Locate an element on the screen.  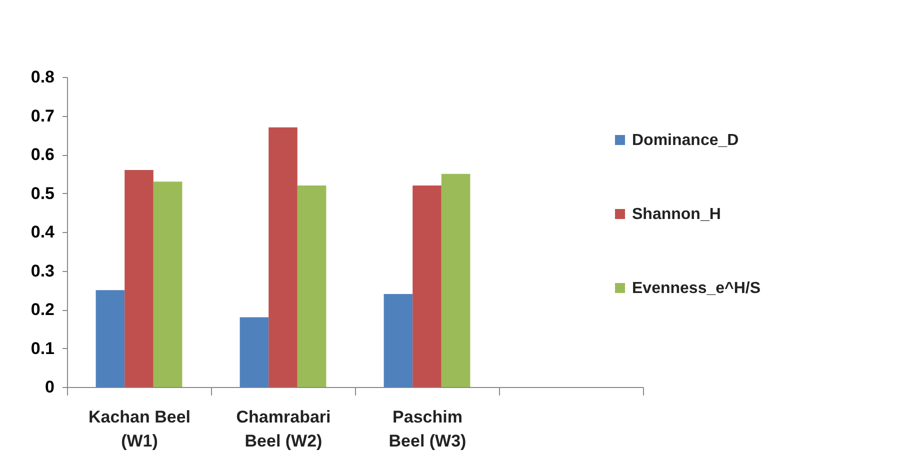
x-tick-label: Chamrabari Beel (W2) is located at coordinates (283, 429).